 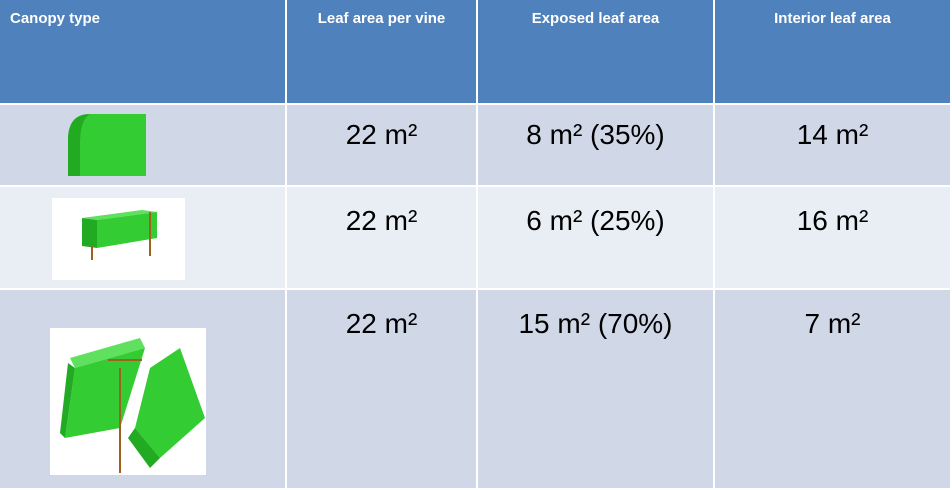 What do you see at coordinates (143, 52) in the screenshot?
I see `header-cell: Canopy type` at bounding box center [143, 52].